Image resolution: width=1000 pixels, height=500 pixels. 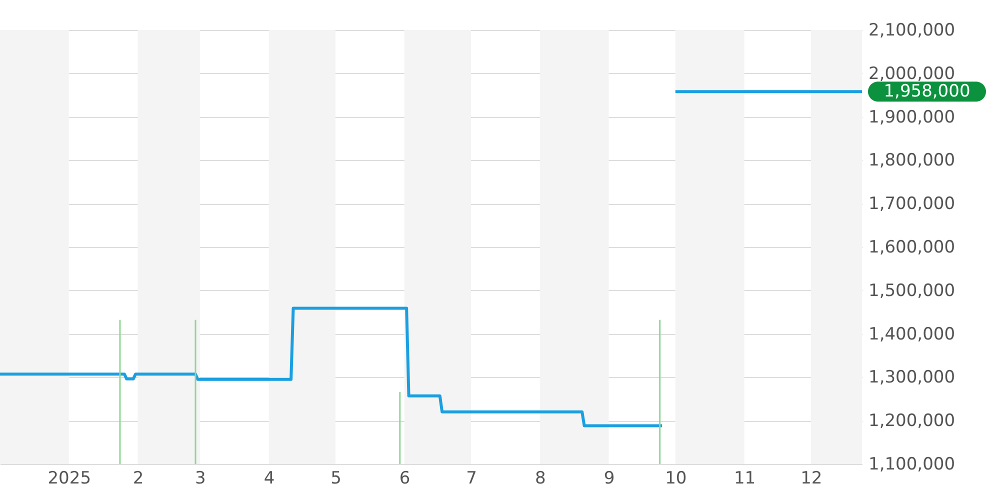 What do you see at coordinates (811, 478) in the screenshot?
I see `x-tick-label: 12` at bounding box center [811, 478].